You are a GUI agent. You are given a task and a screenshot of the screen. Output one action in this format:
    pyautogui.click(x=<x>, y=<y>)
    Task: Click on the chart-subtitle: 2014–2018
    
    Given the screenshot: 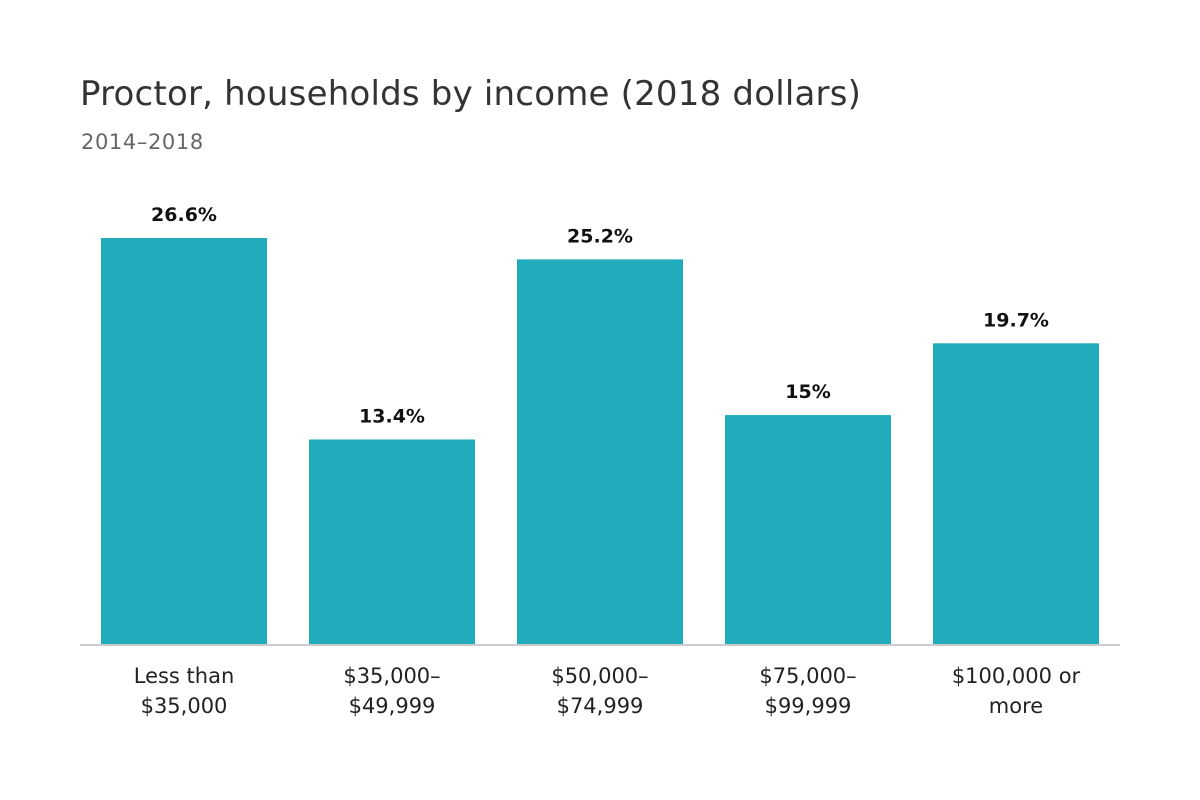 What is the action you would take?
    pyautogui.click(x=142, y=142)
    